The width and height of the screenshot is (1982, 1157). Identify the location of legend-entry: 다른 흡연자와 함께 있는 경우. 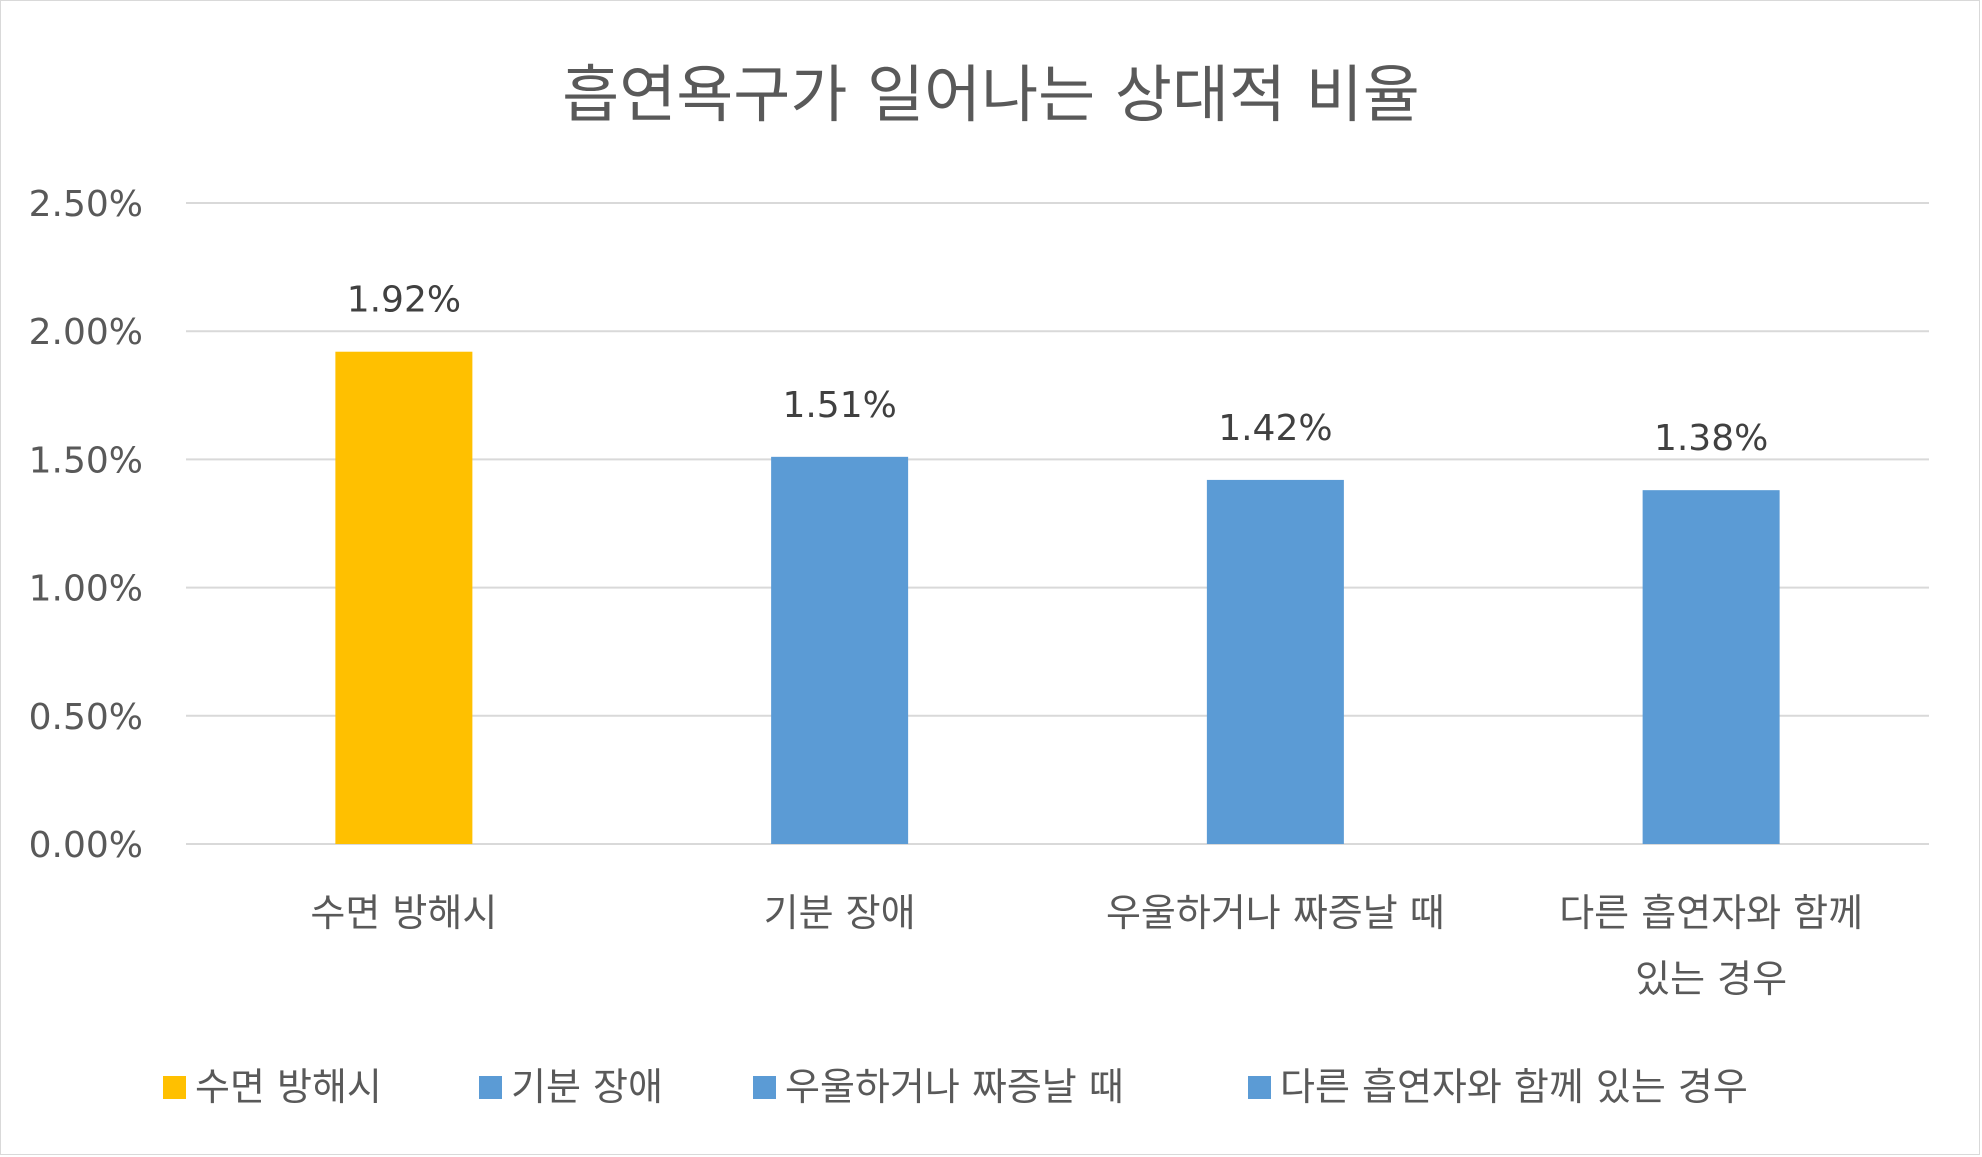
(1498, 1087).